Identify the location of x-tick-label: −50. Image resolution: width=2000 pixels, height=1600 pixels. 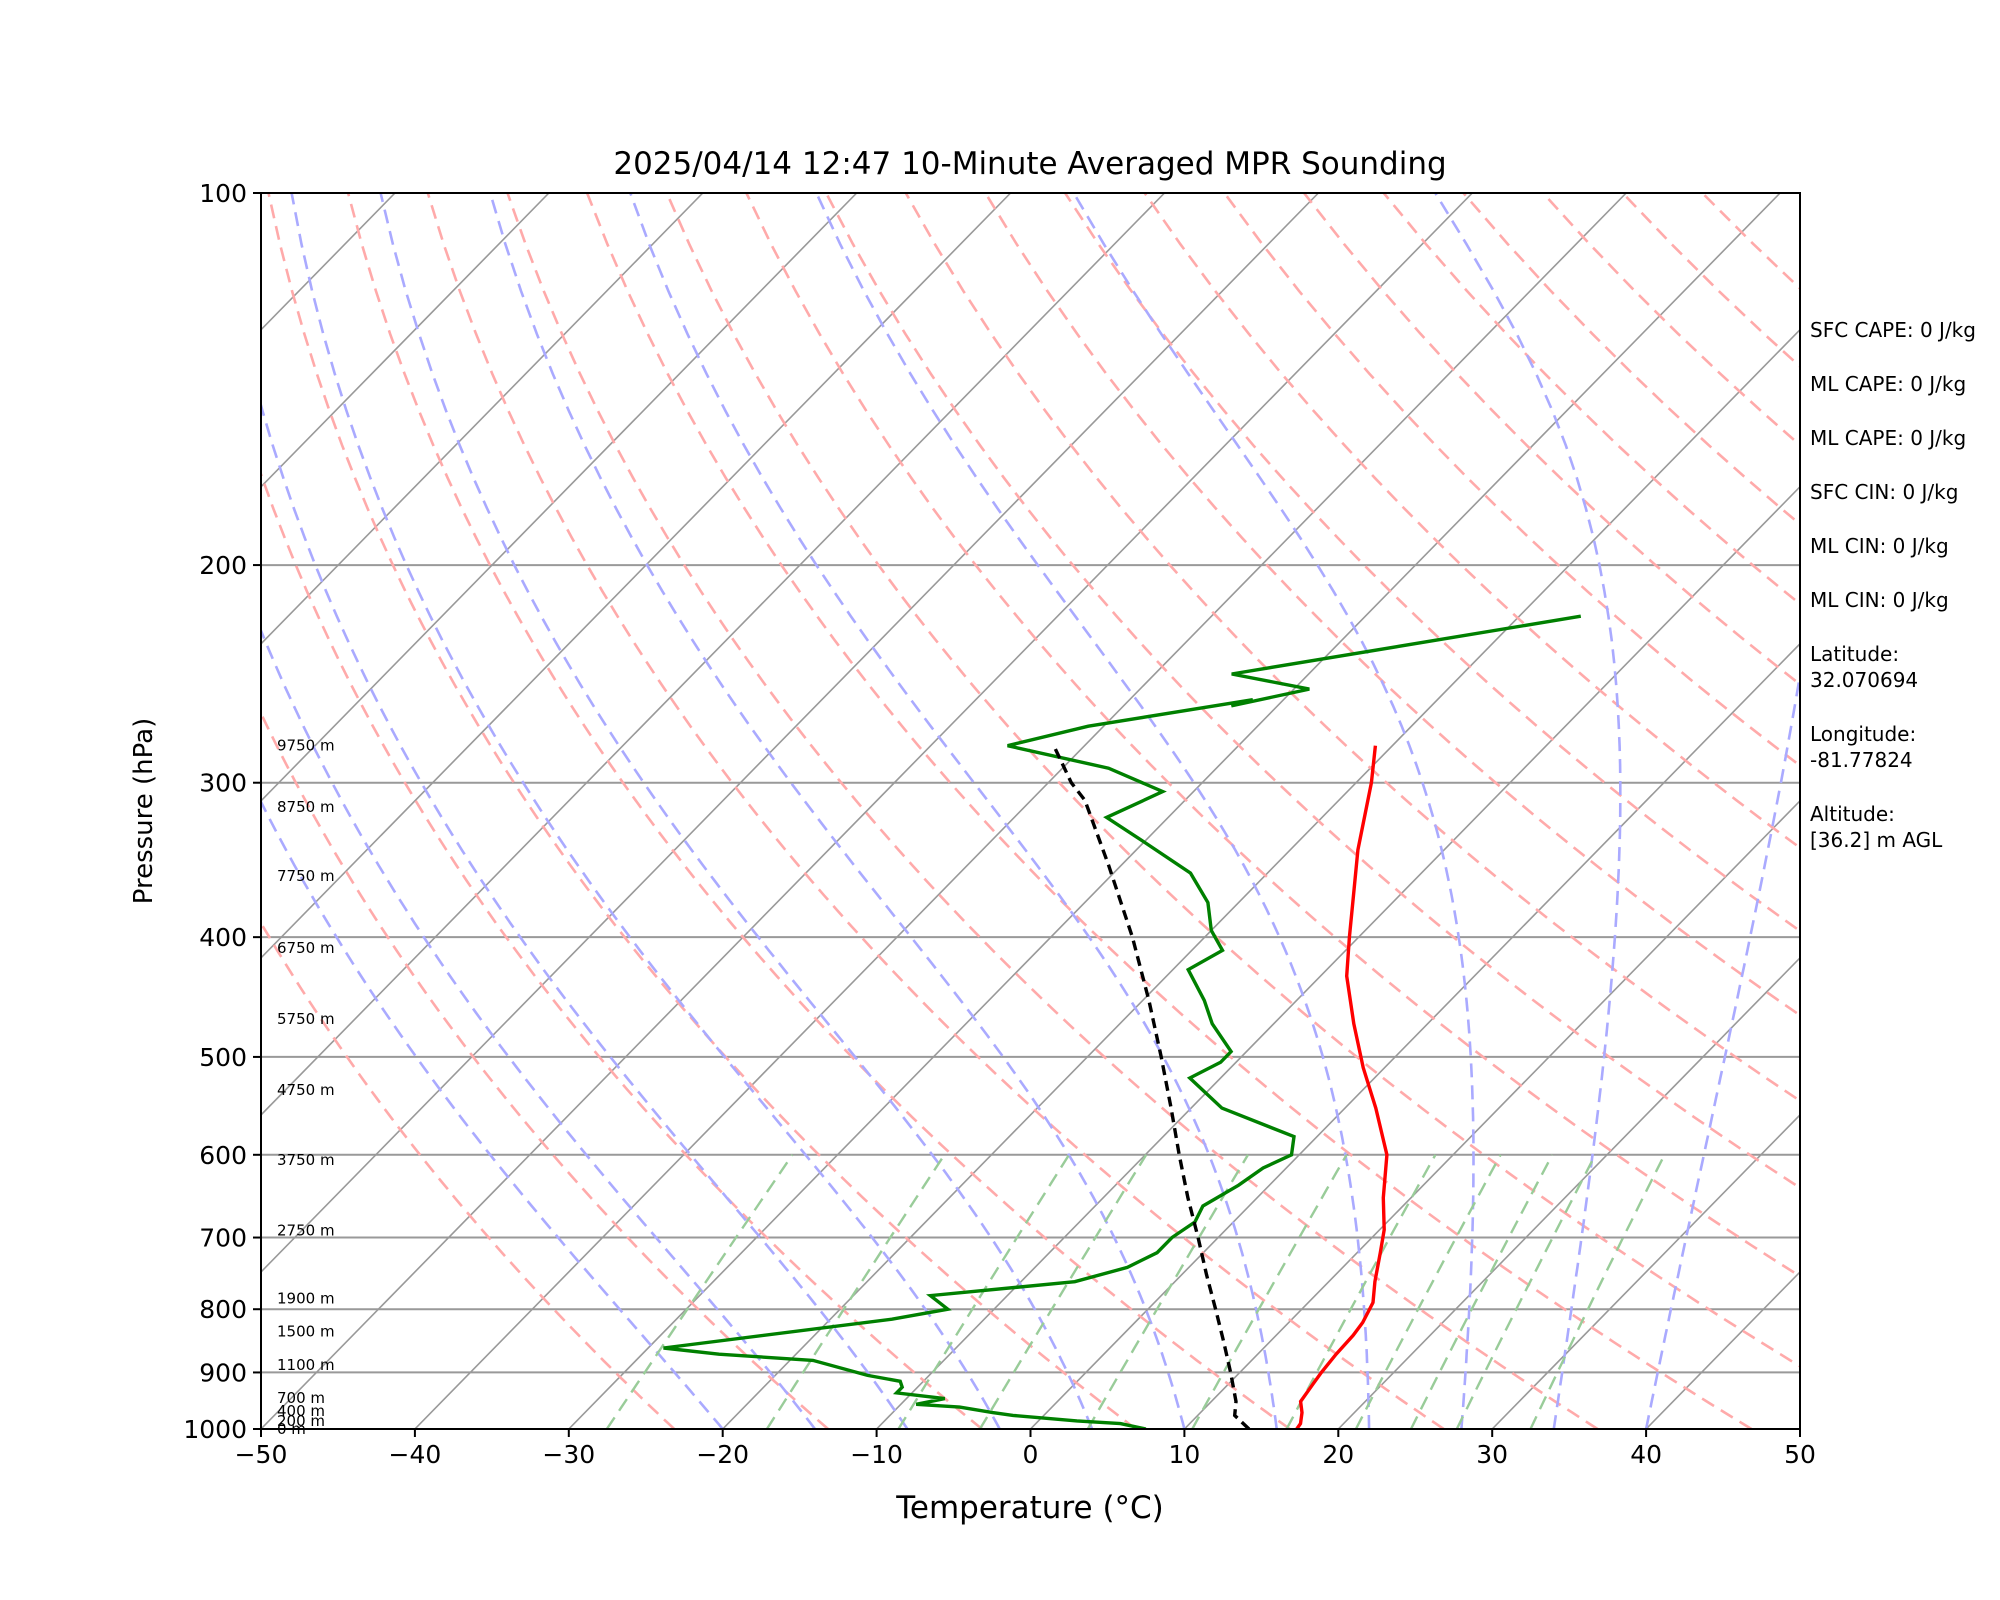
(261, 1454).